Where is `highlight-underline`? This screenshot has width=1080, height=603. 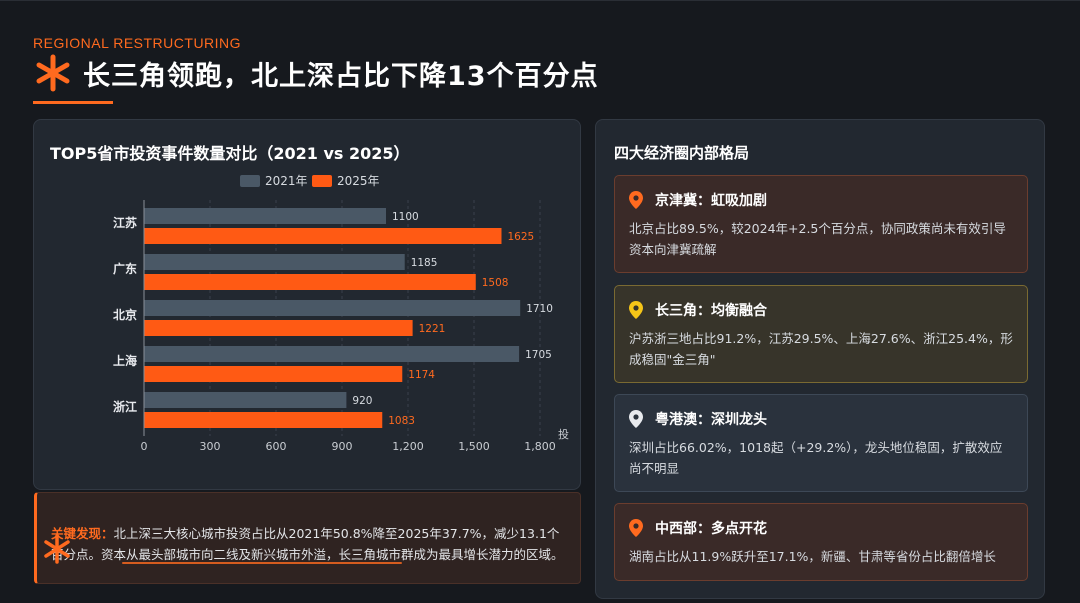 highlight-underline is located at coordinates (262, 563).